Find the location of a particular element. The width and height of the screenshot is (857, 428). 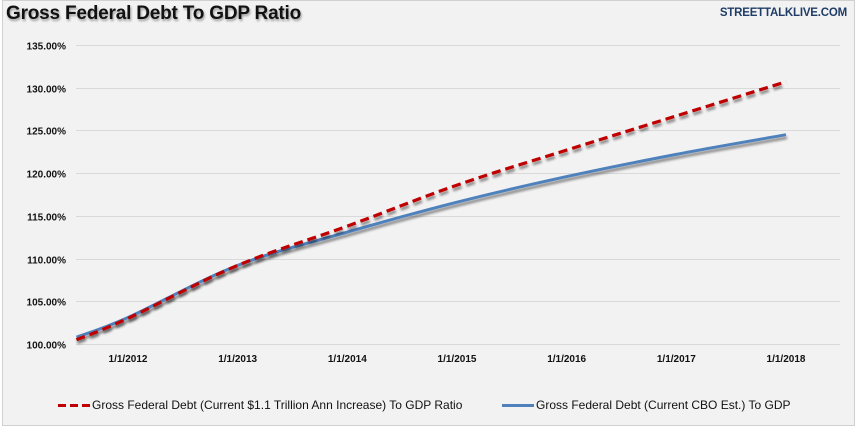

x-tick-label: 1/1/2017 is located at coordinates (676, 359).